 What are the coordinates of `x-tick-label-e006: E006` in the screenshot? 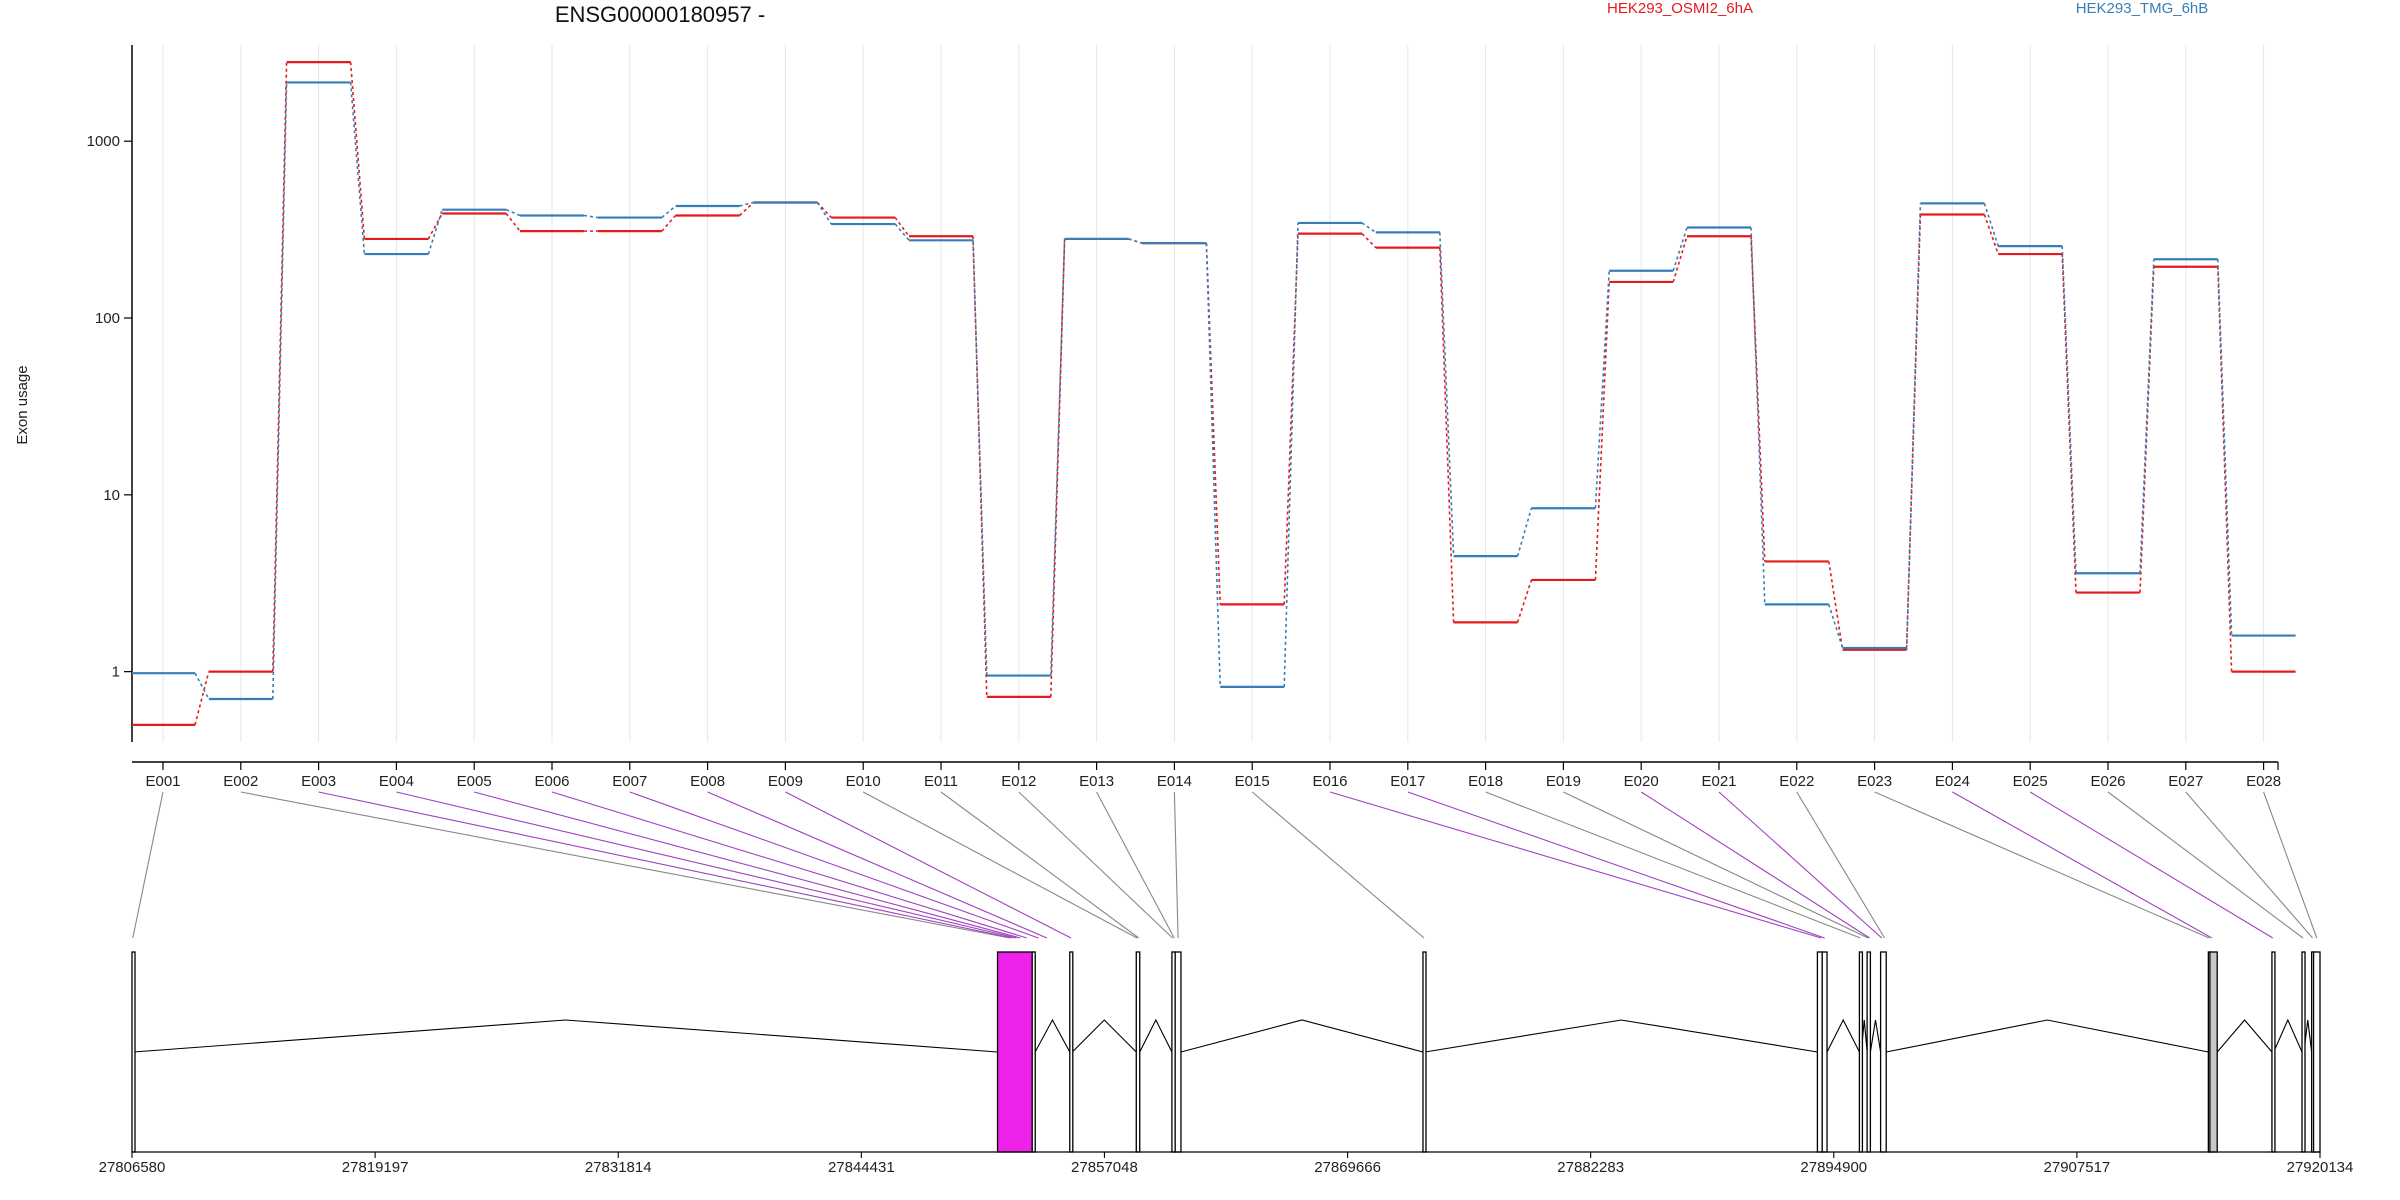 It's located at (551, 781).